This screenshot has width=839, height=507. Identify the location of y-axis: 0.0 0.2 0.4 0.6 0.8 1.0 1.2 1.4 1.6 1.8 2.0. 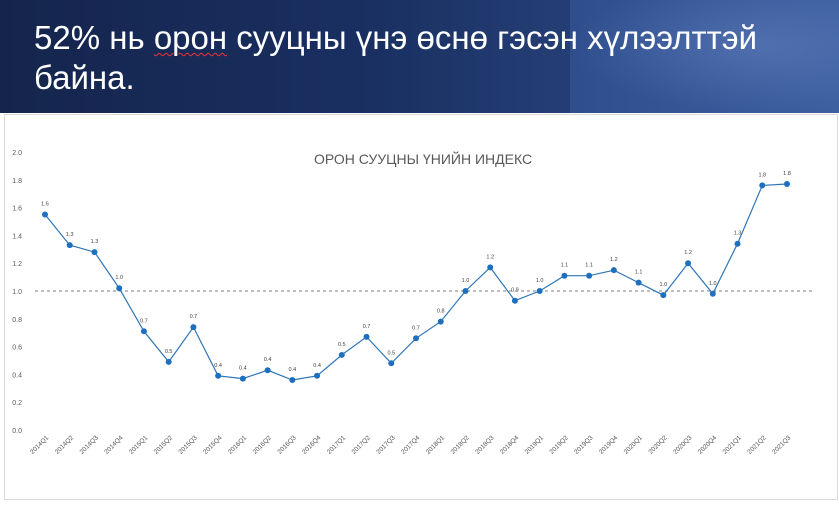
(17, 292).